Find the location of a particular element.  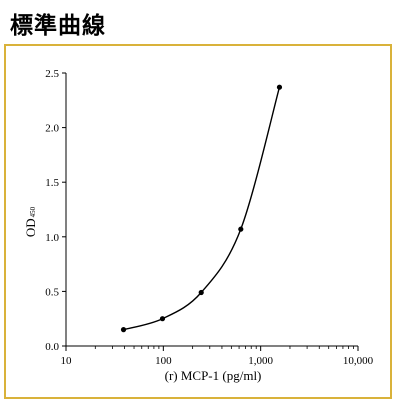

y-tick-label: 2.5 is located at coordinates (52, 74).